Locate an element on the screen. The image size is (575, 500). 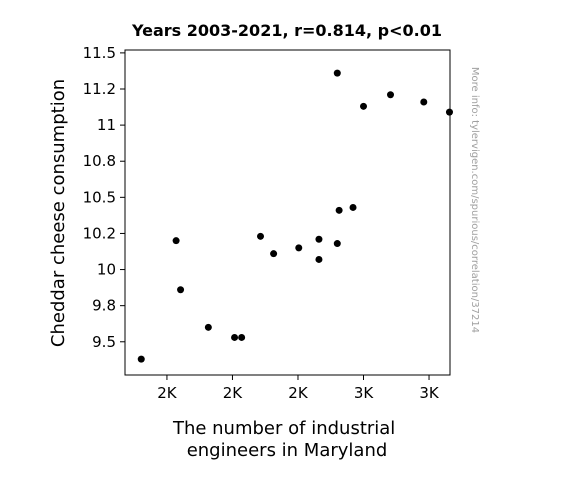
y-tick-label: 10.8 is located at coordinates (99, 161).